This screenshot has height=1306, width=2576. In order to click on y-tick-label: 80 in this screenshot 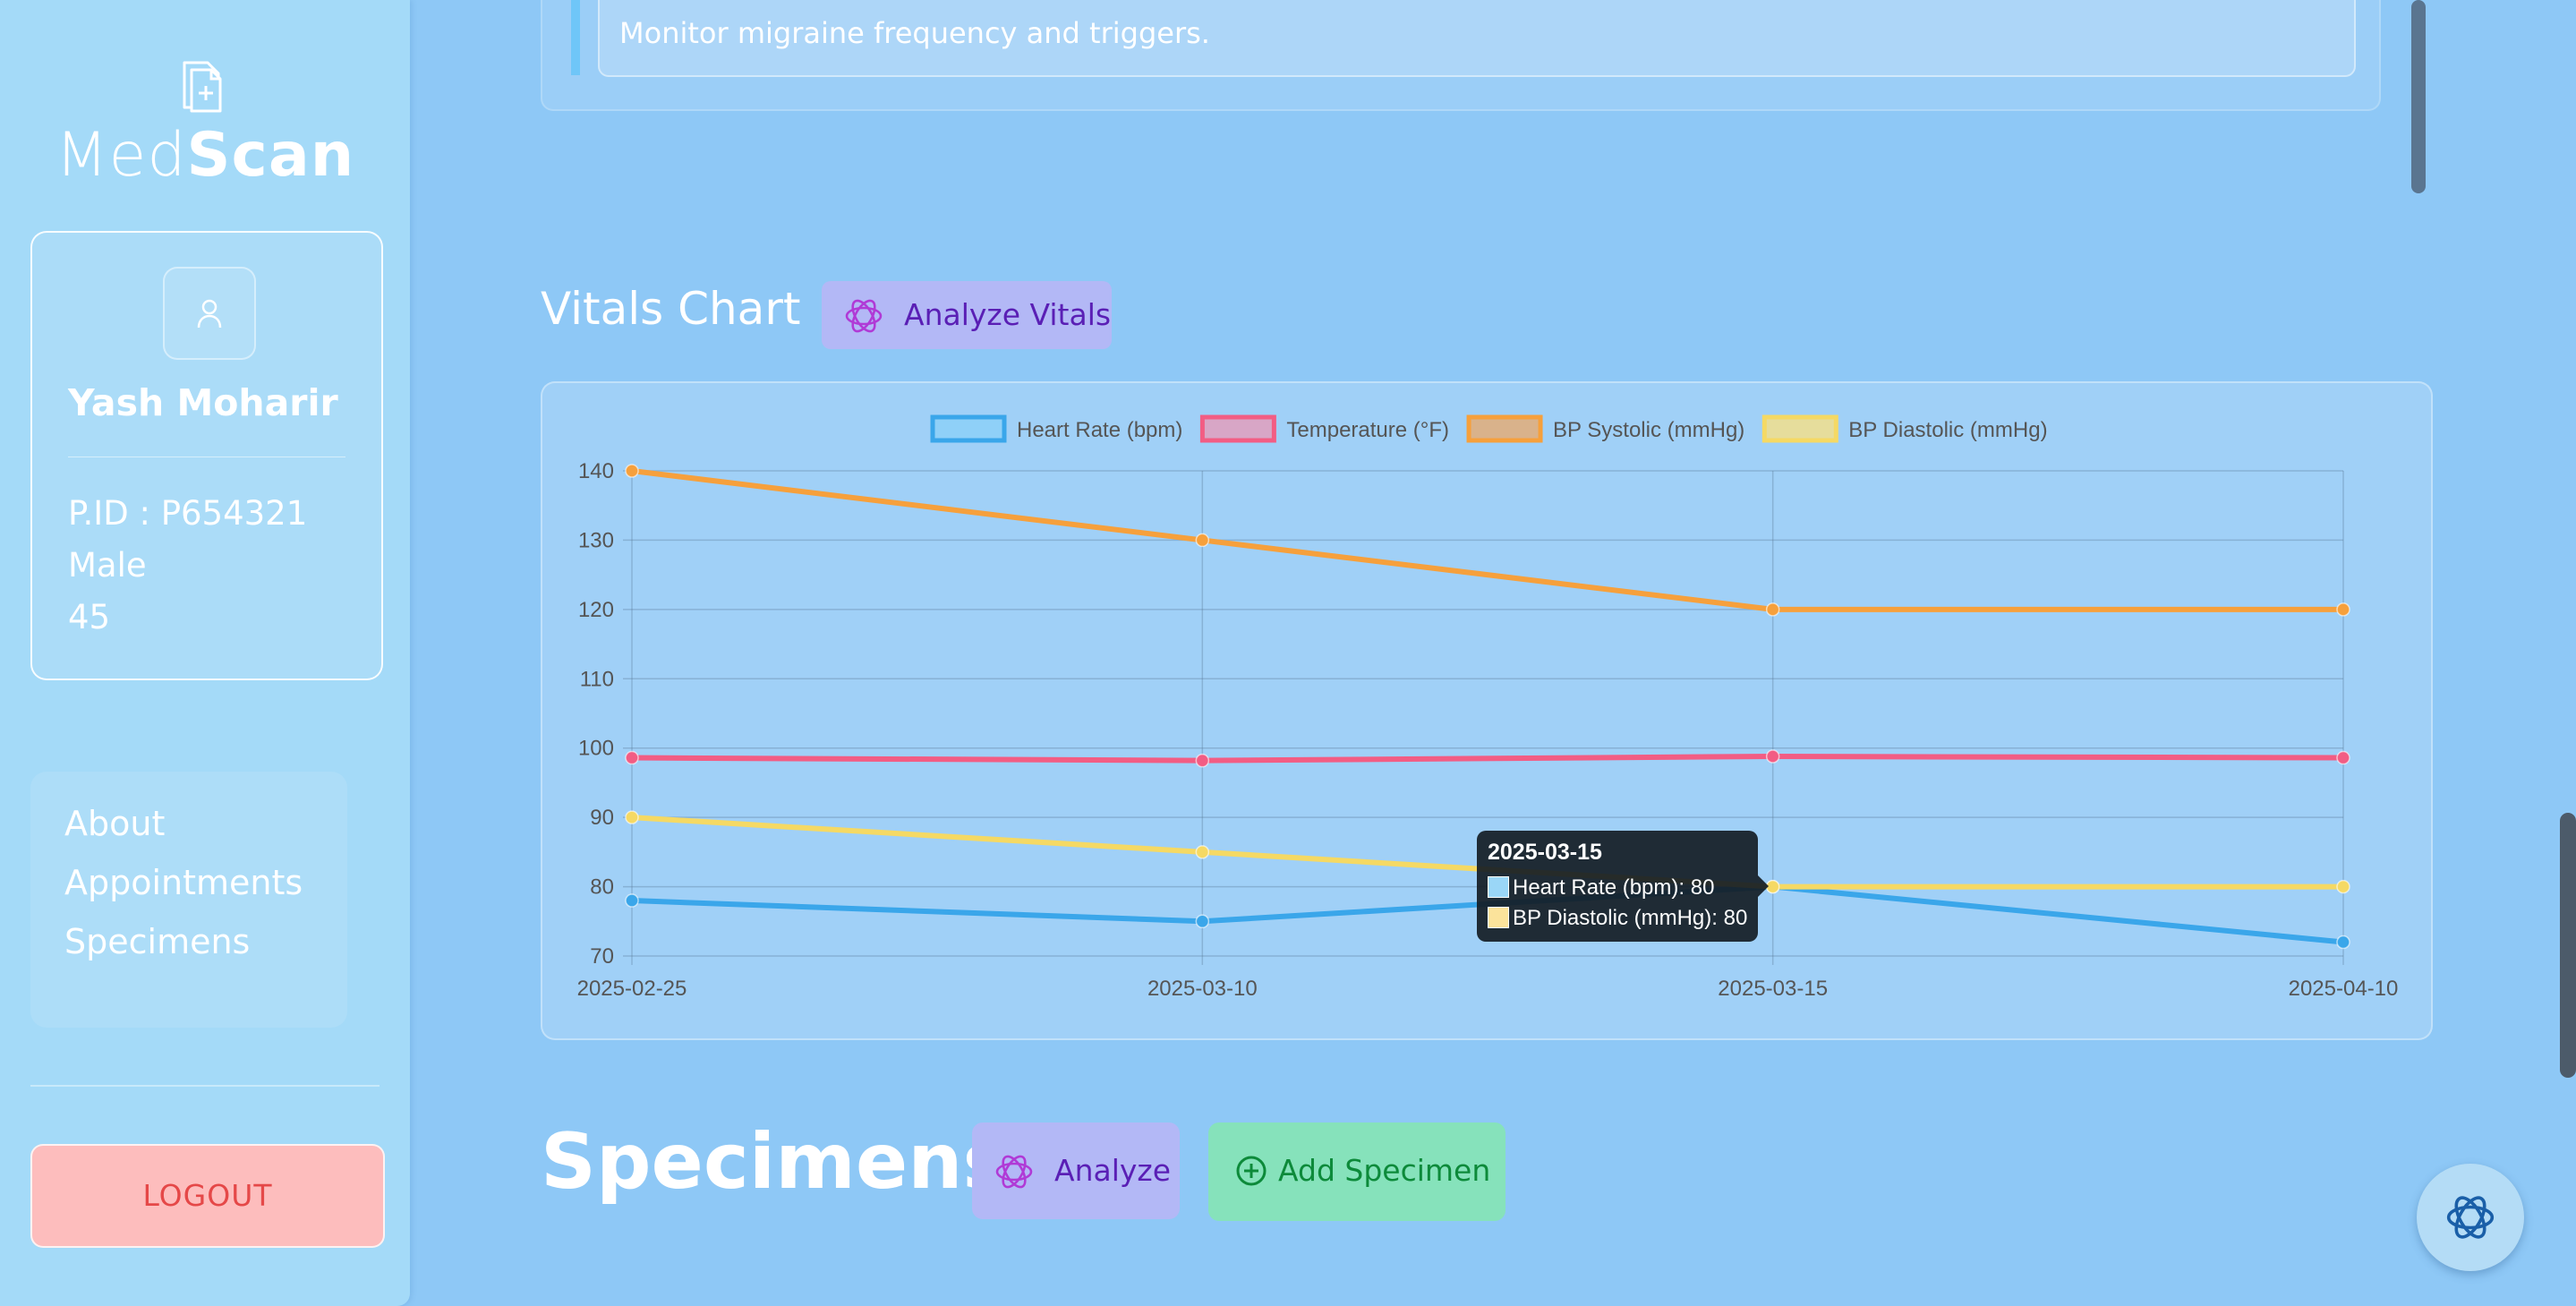, I will do `click(602, 887)`.